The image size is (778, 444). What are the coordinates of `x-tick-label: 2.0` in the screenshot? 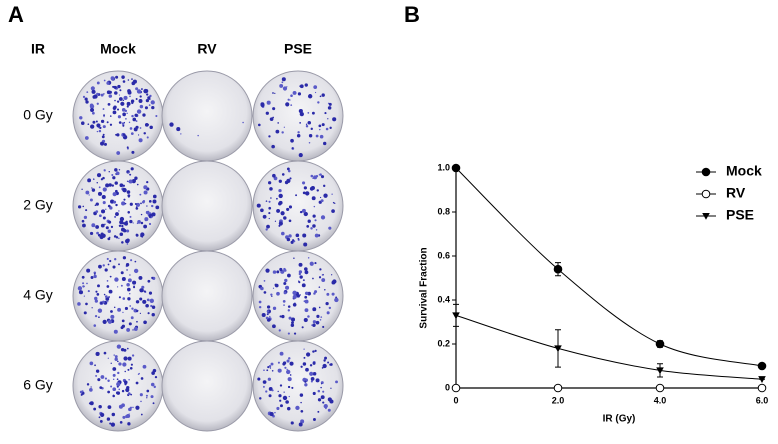 It's located at (558, 400).